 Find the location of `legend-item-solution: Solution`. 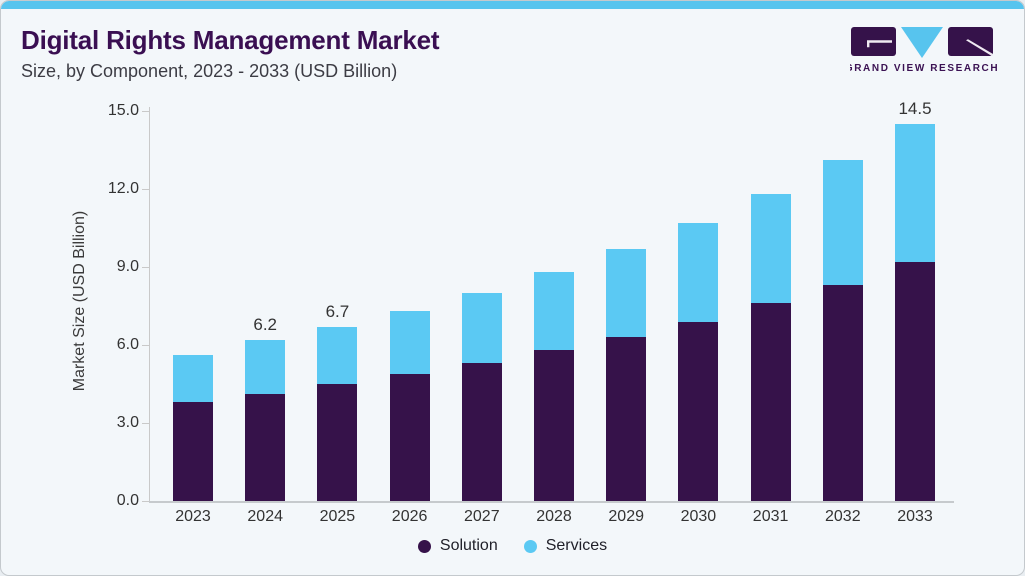

legend-item-solution: Solution is located at coordinates (457, 546).